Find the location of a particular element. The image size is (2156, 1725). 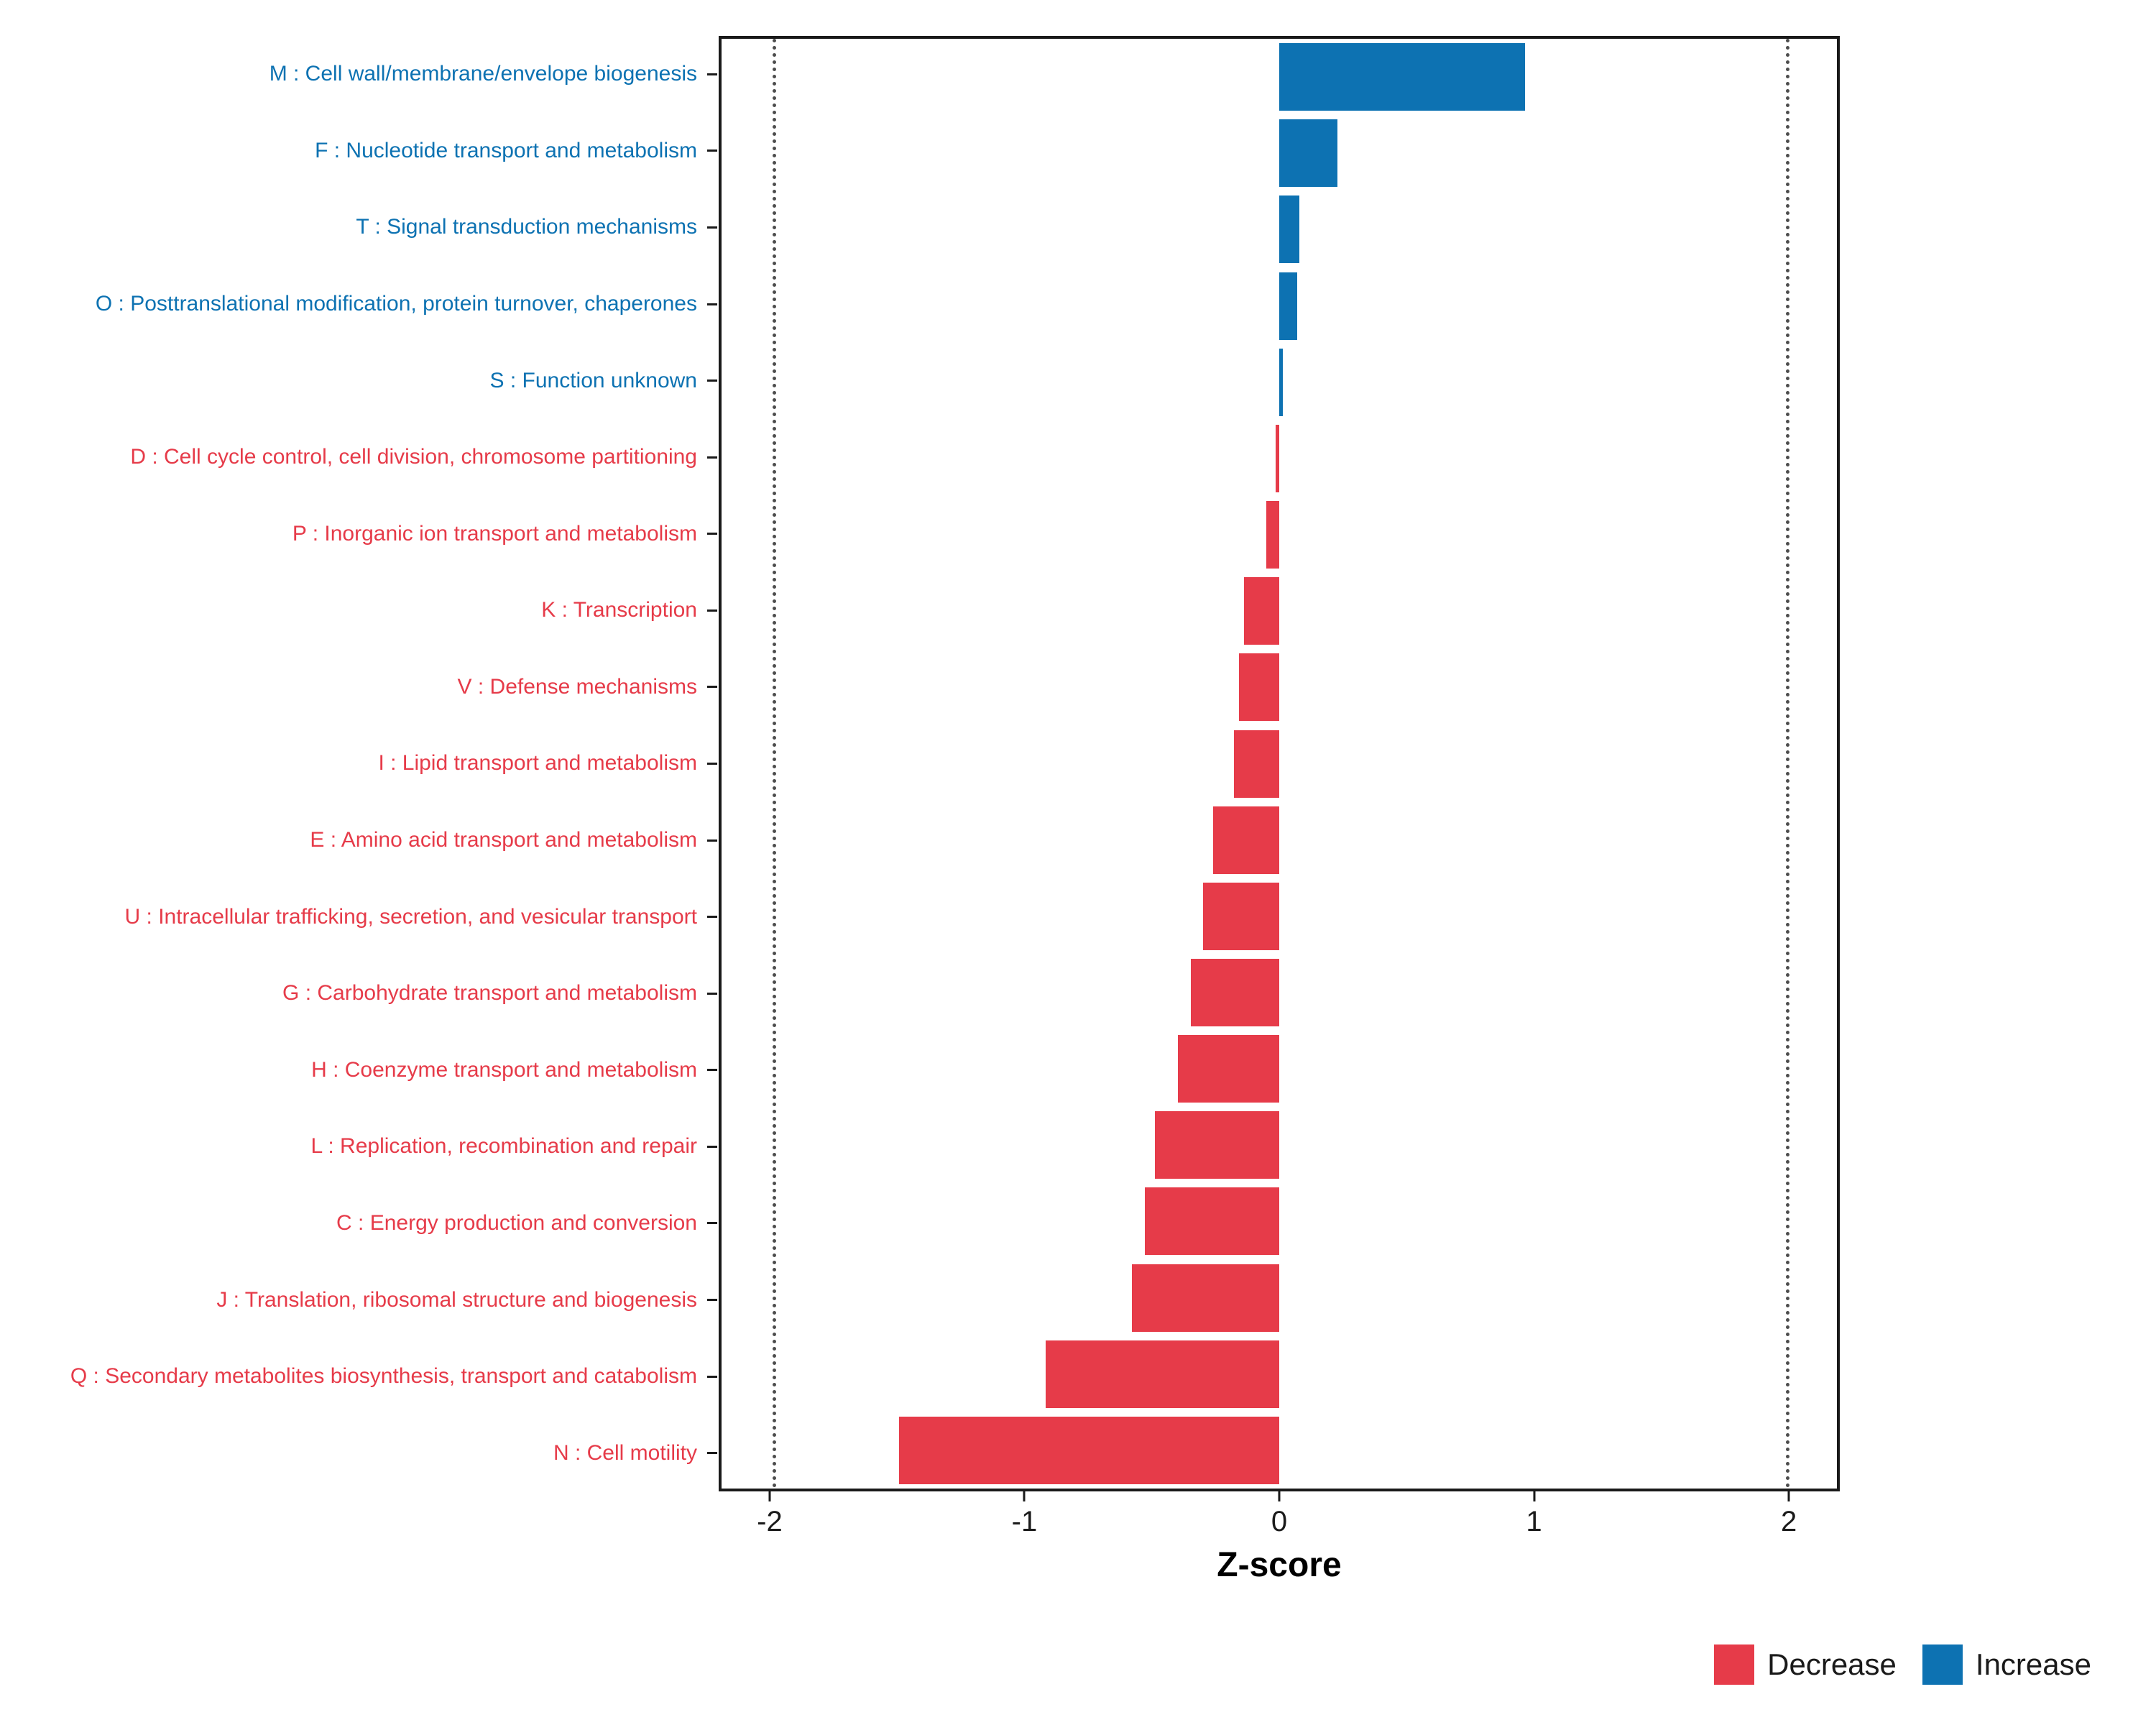

x-axis: -2 -1 0 1 2 is located at coordinates (1279, 1534).